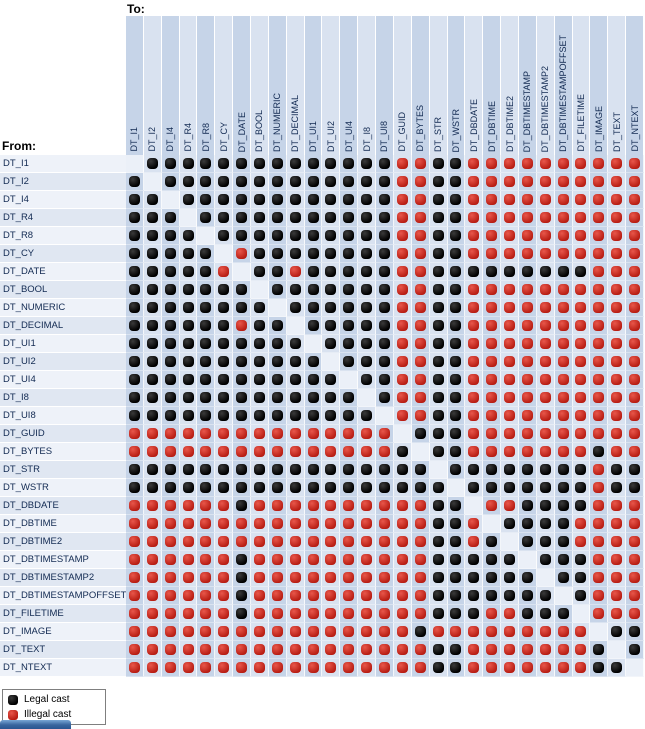 The image size is (645, 729). What do you see at coordinates (367, 236) in the screenshot?
I see `cell-DT_R8-to-DT_I8` at bounding box center [367, 236].